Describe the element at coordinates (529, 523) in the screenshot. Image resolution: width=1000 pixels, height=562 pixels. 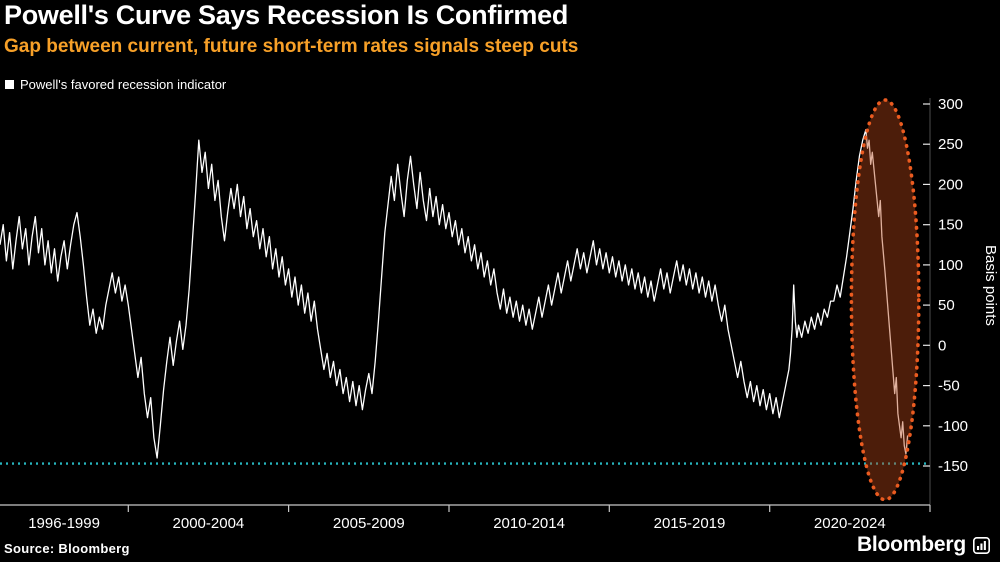
I see `svg-text: 2010-2014` at that location.